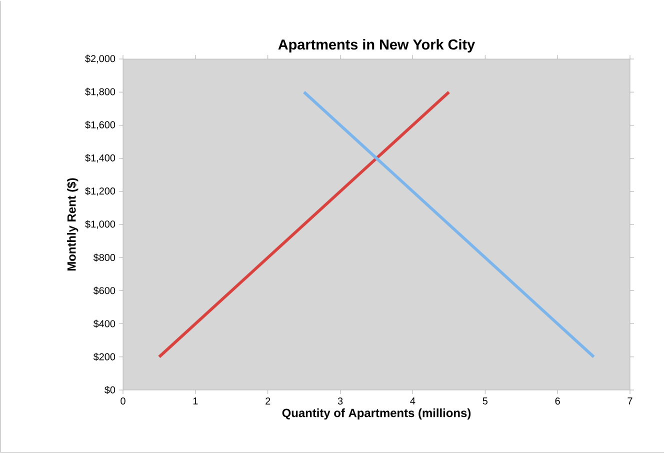 This screenshot has width=665, height=453. Describe the element at coordinates (413, 401) in the screenshot. I see `x-tick-label: 4` at that location.